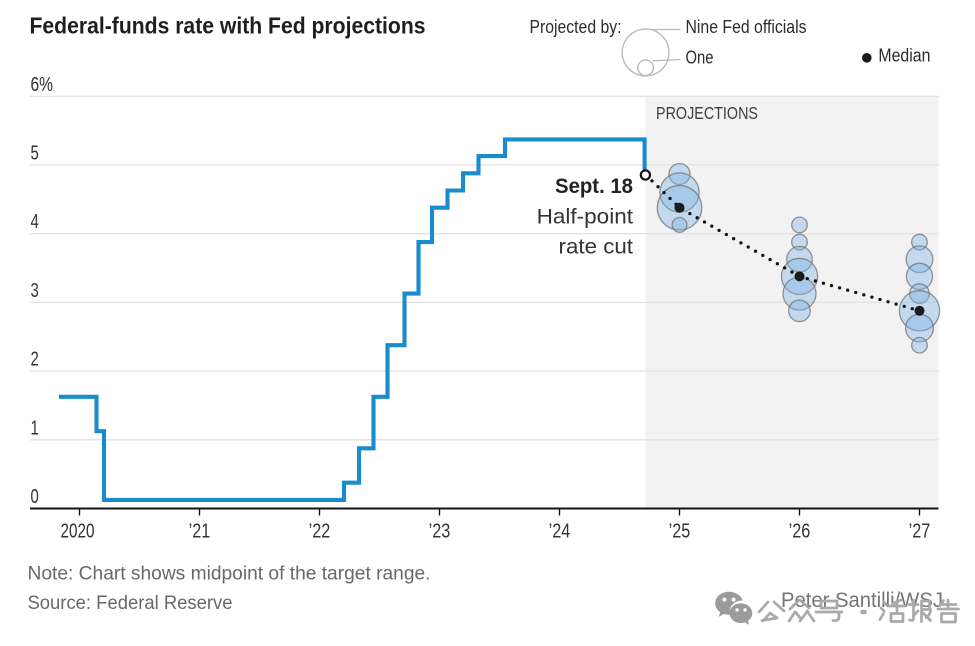 This screenshot has height=646, width=975. Describe the element at coordinates (576, 27) in the screenshot. I see `svg-text: Projected by:` at that location.